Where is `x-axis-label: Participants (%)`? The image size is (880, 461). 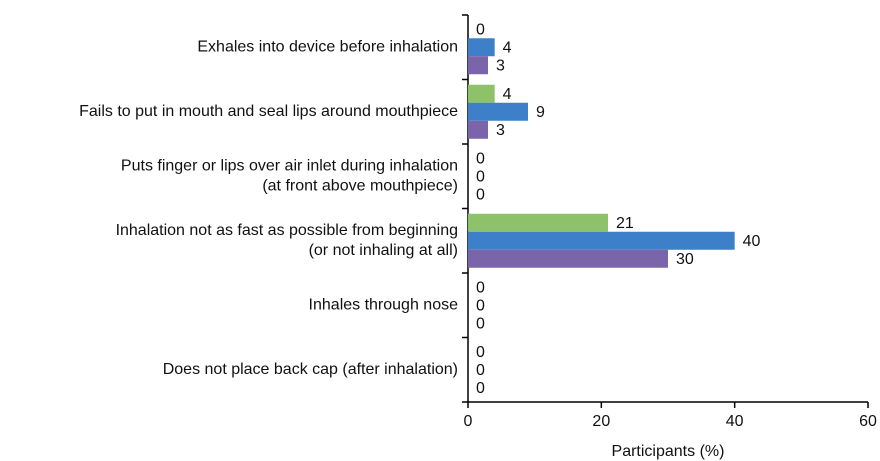
x-axis-label: Participants (%) is located at coordinates (668, 451).